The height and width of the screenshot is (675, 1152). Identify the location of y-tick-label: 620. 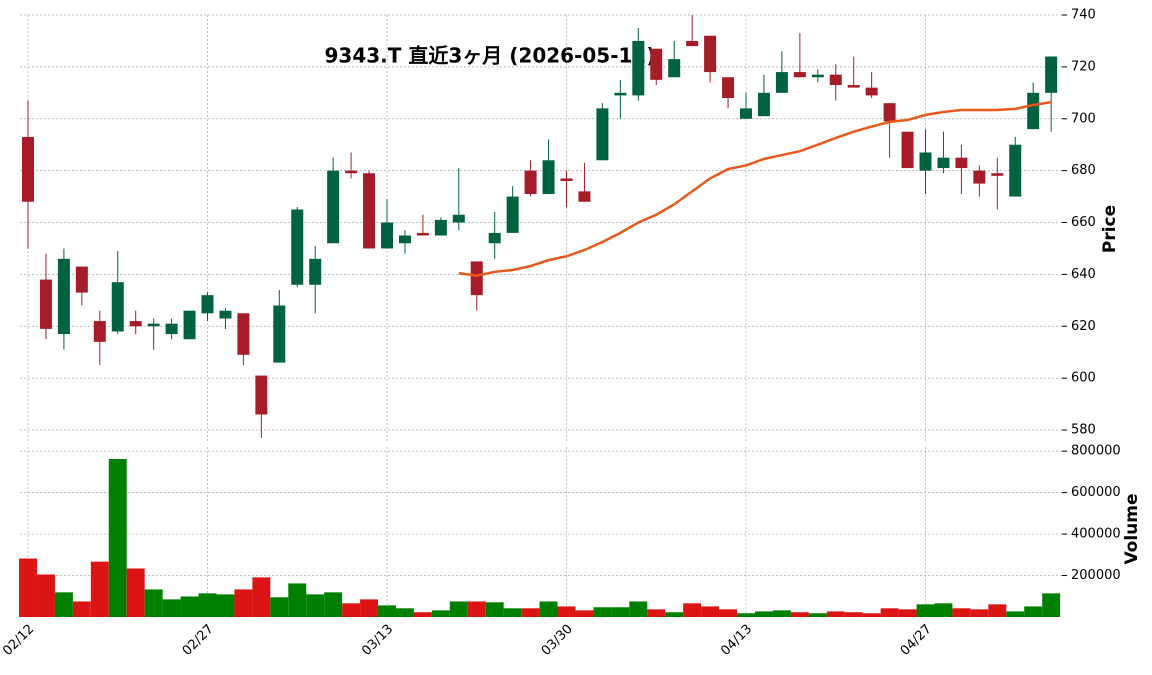
(1083, 326).